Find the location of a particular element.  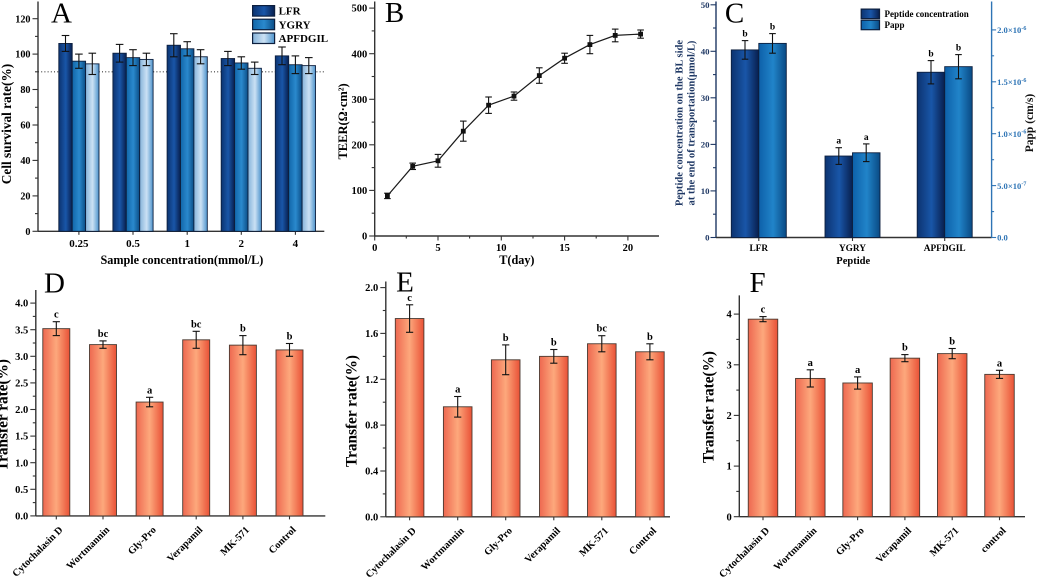

svg-text: 3 is located at coordinates (729, 365).